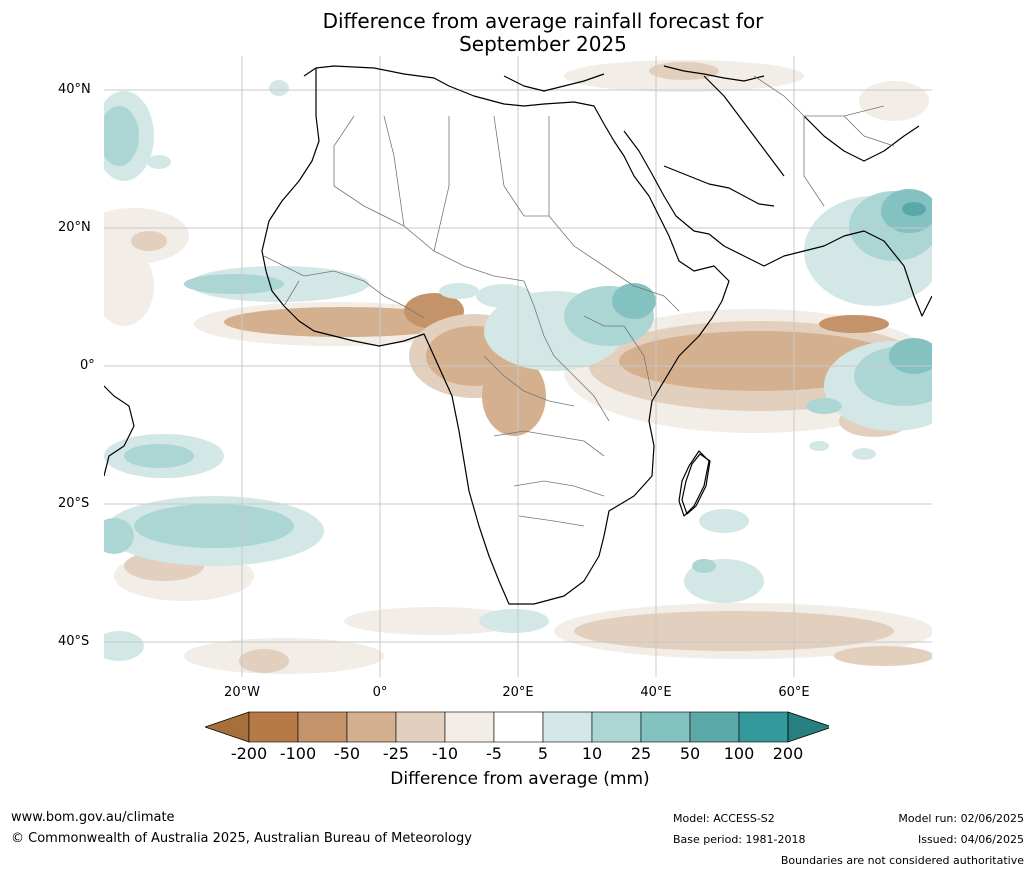  I want to click on lat-label: 20°N, so click(74, 227).